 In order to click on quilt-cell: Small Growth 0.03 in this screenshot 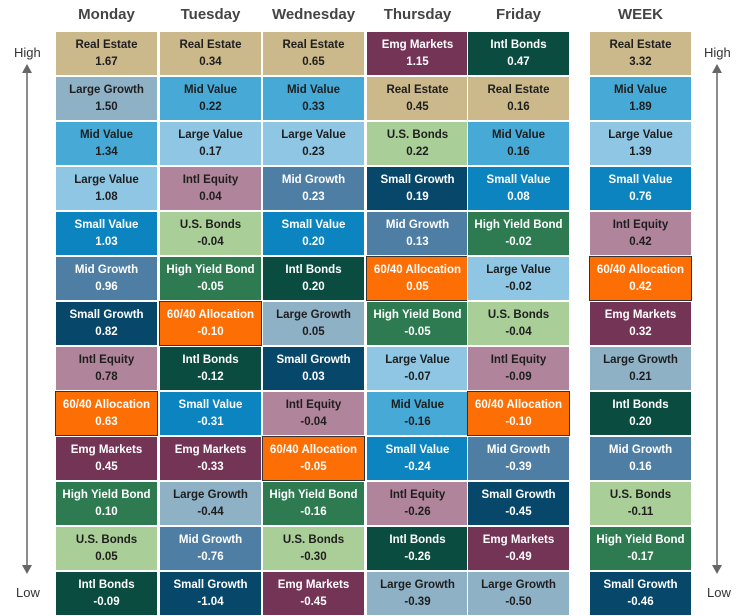, I will do `click(313, 368)`.